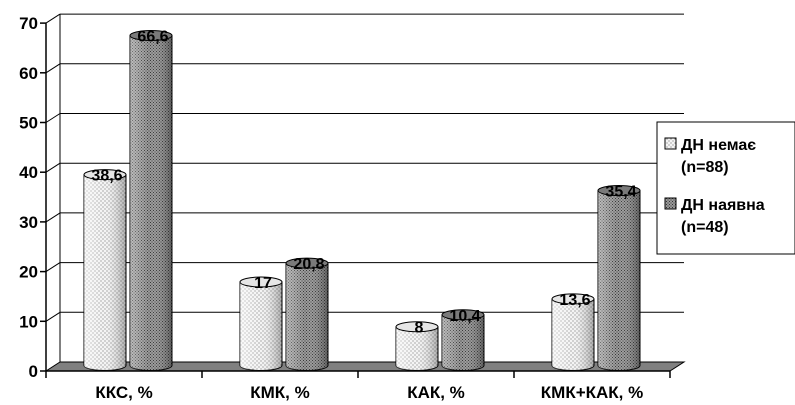  I want to click on y-tick-label: 30, so click(28, 222).